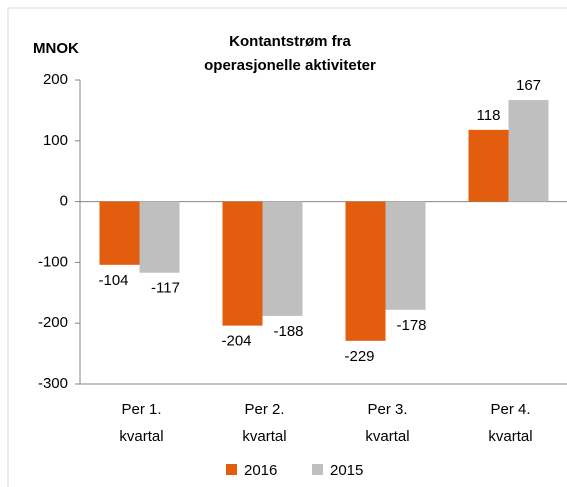 This screenshot has height=487, width=567. What do you see at coordinates (55, 79) in the screenshot?
I see `y-tick-label: 200` at bounding box center [55, 79].